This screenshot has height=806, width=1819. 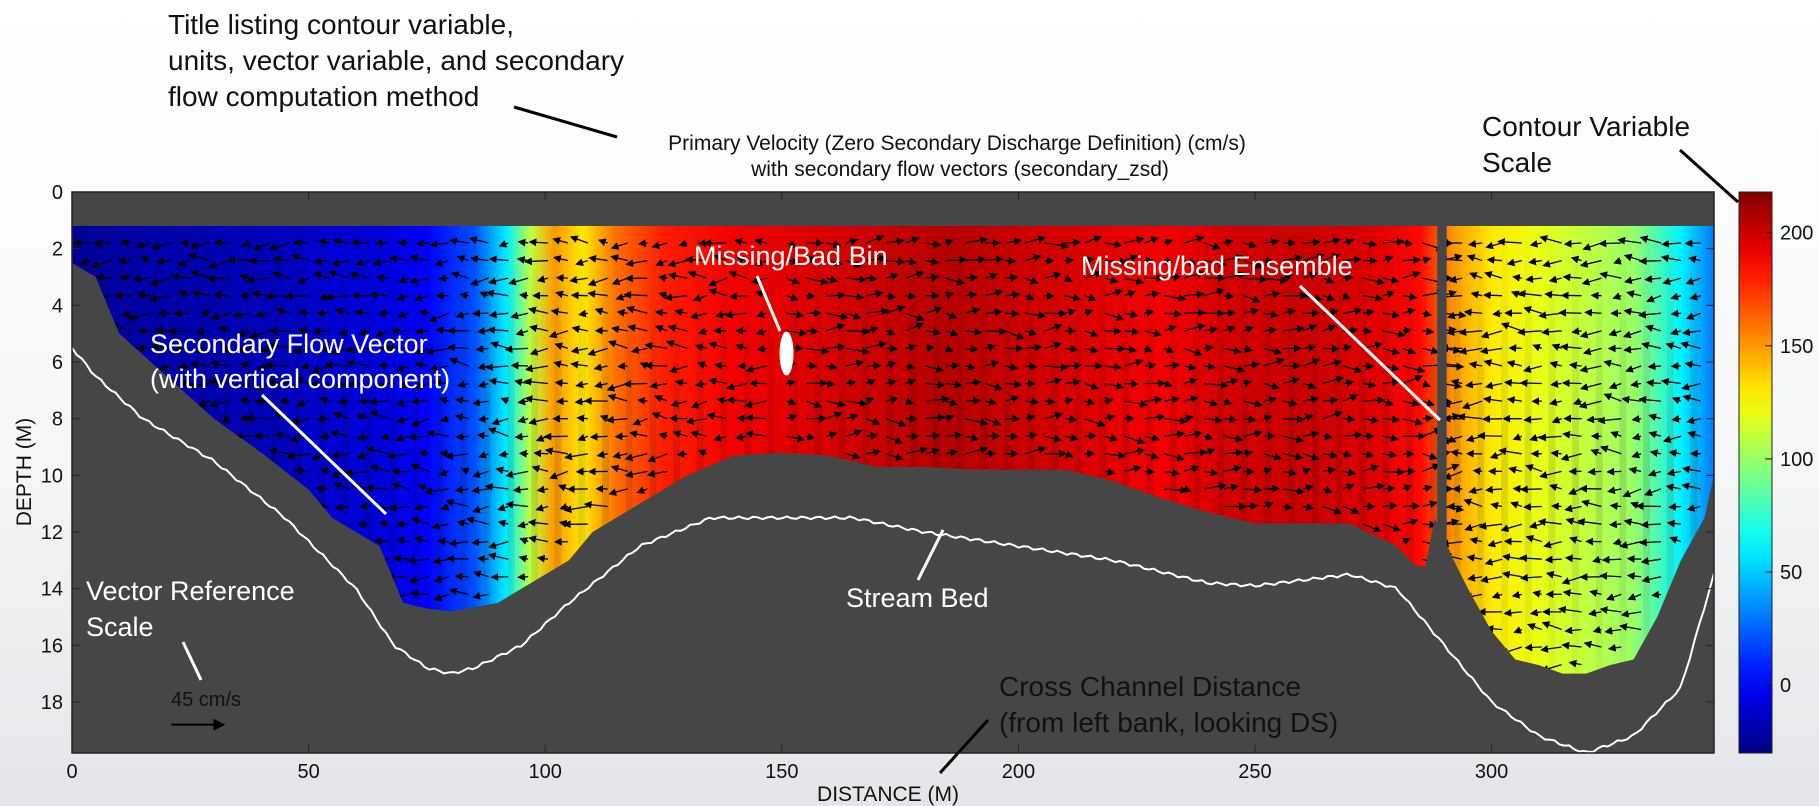 What do you see at coordinates (1586, 126) in the screenshot?
I see `contour-scale-line-1: Contour Variable` at bounding box center [1586, 126].